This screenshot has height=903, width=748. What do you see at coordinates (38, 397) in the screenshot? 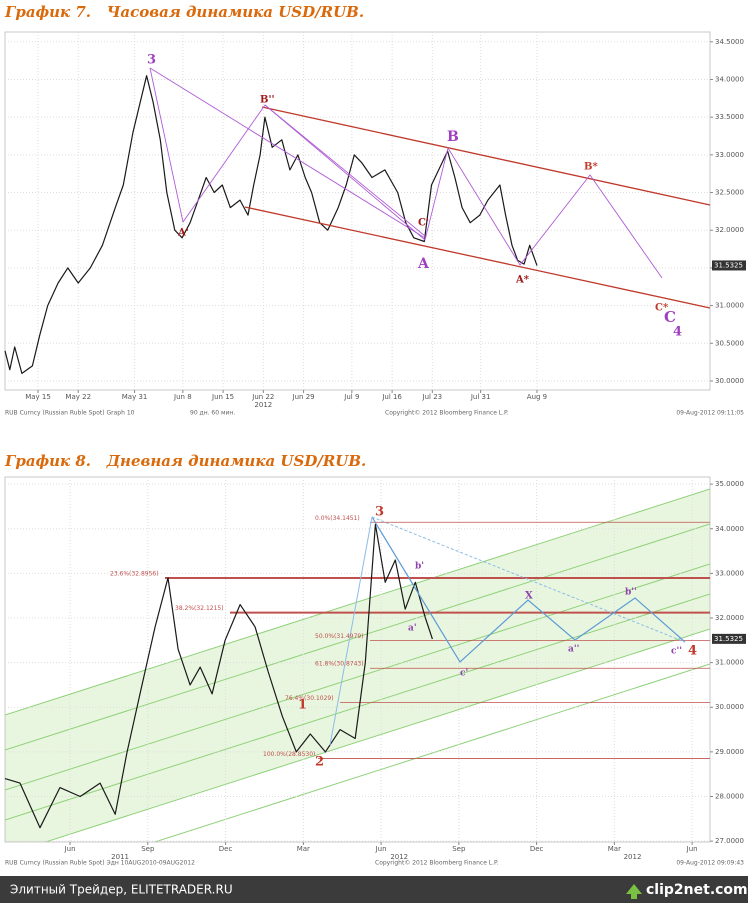
I see `x-tick-label: May 15` at bounding box center [38, 397].